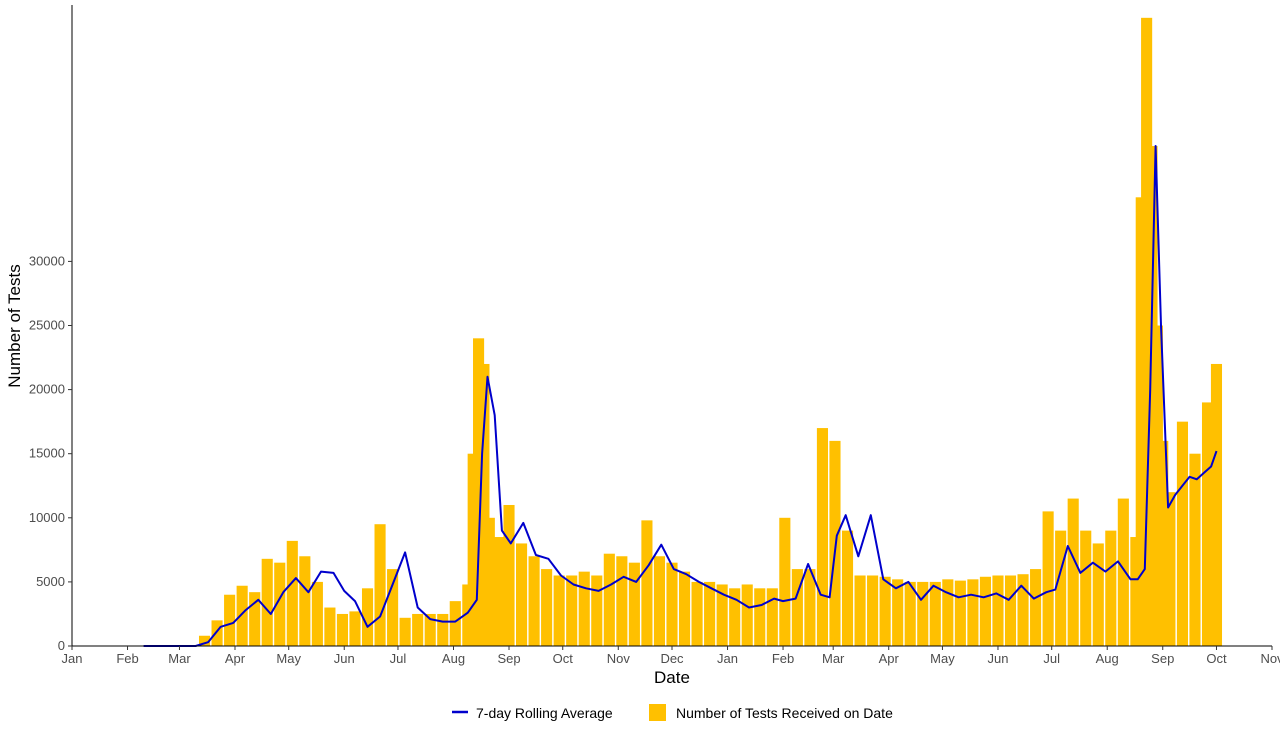 The height and width of the screenshot is (732, 1280). What do you see at coordinates (235, 658) in the screenshot?
I see `x-tick-label: Apr` at bounding box center [235, 658].